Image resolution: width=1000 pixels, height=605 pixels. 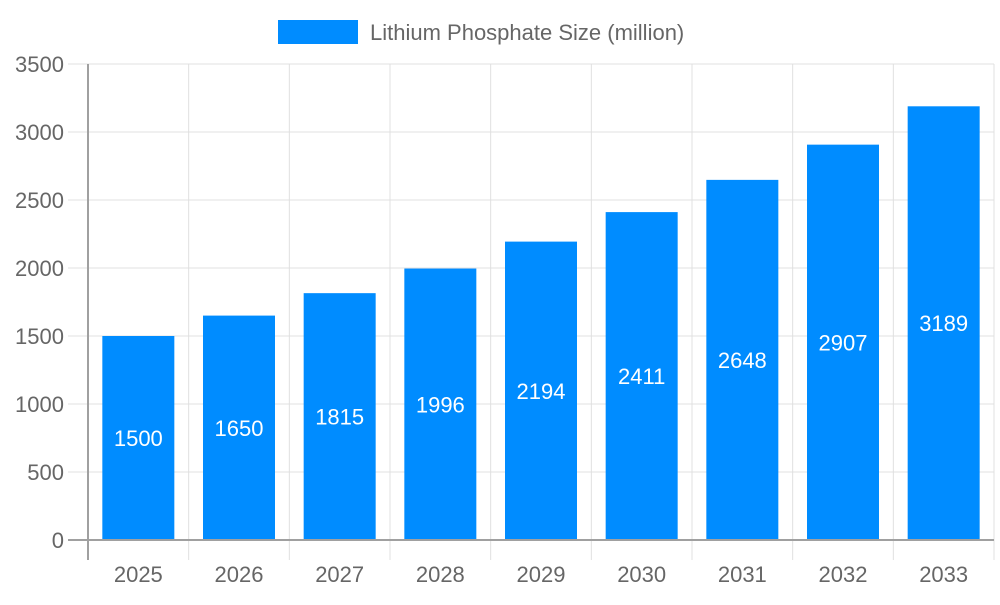 I want to click on y-tick-label: 1000, so click(x=39, y=404).